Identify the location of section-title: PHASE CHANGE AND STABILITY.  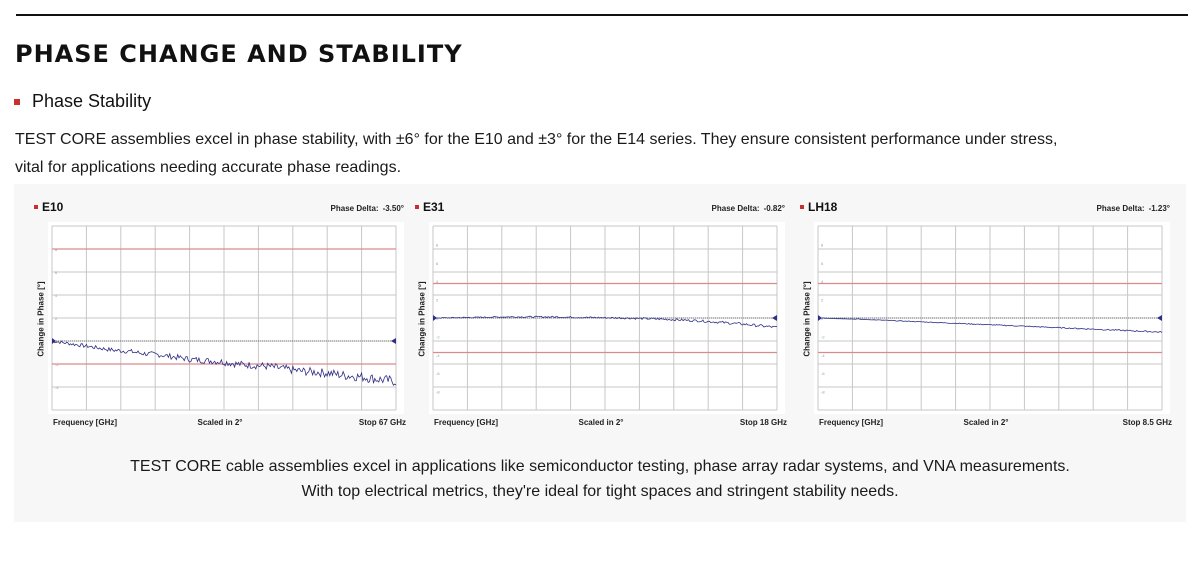
(239, 54).